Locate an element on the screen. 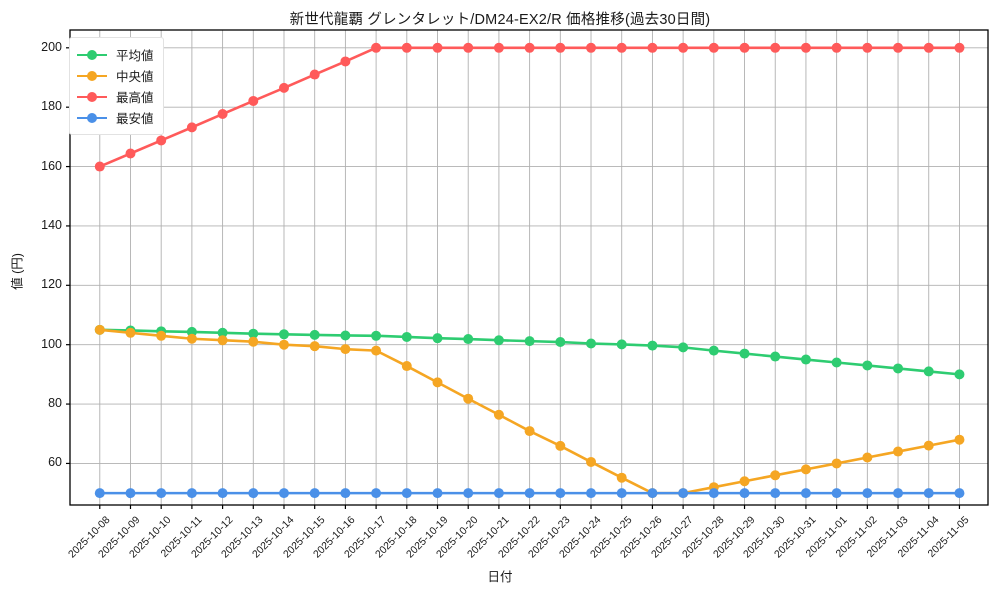 This screenshot has height=600, width=1000. y-tick-label: 160 is located at coordinates (51, 165).